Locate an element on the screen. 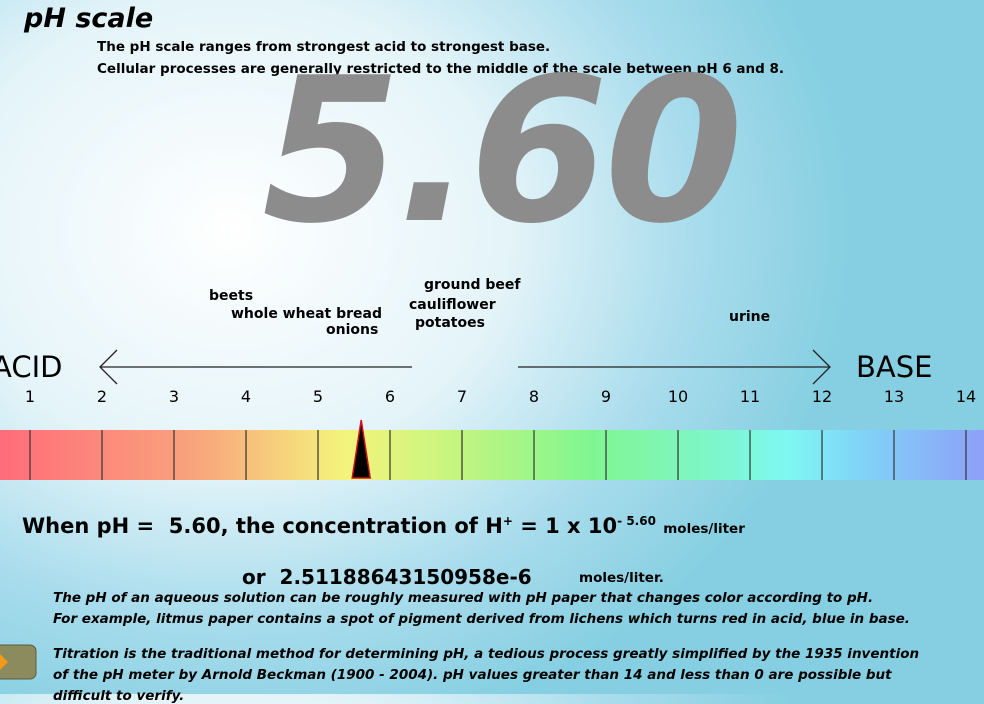 The image size is (984, 704). formula-unit: moles/liter is located at coordinates (704, 529).